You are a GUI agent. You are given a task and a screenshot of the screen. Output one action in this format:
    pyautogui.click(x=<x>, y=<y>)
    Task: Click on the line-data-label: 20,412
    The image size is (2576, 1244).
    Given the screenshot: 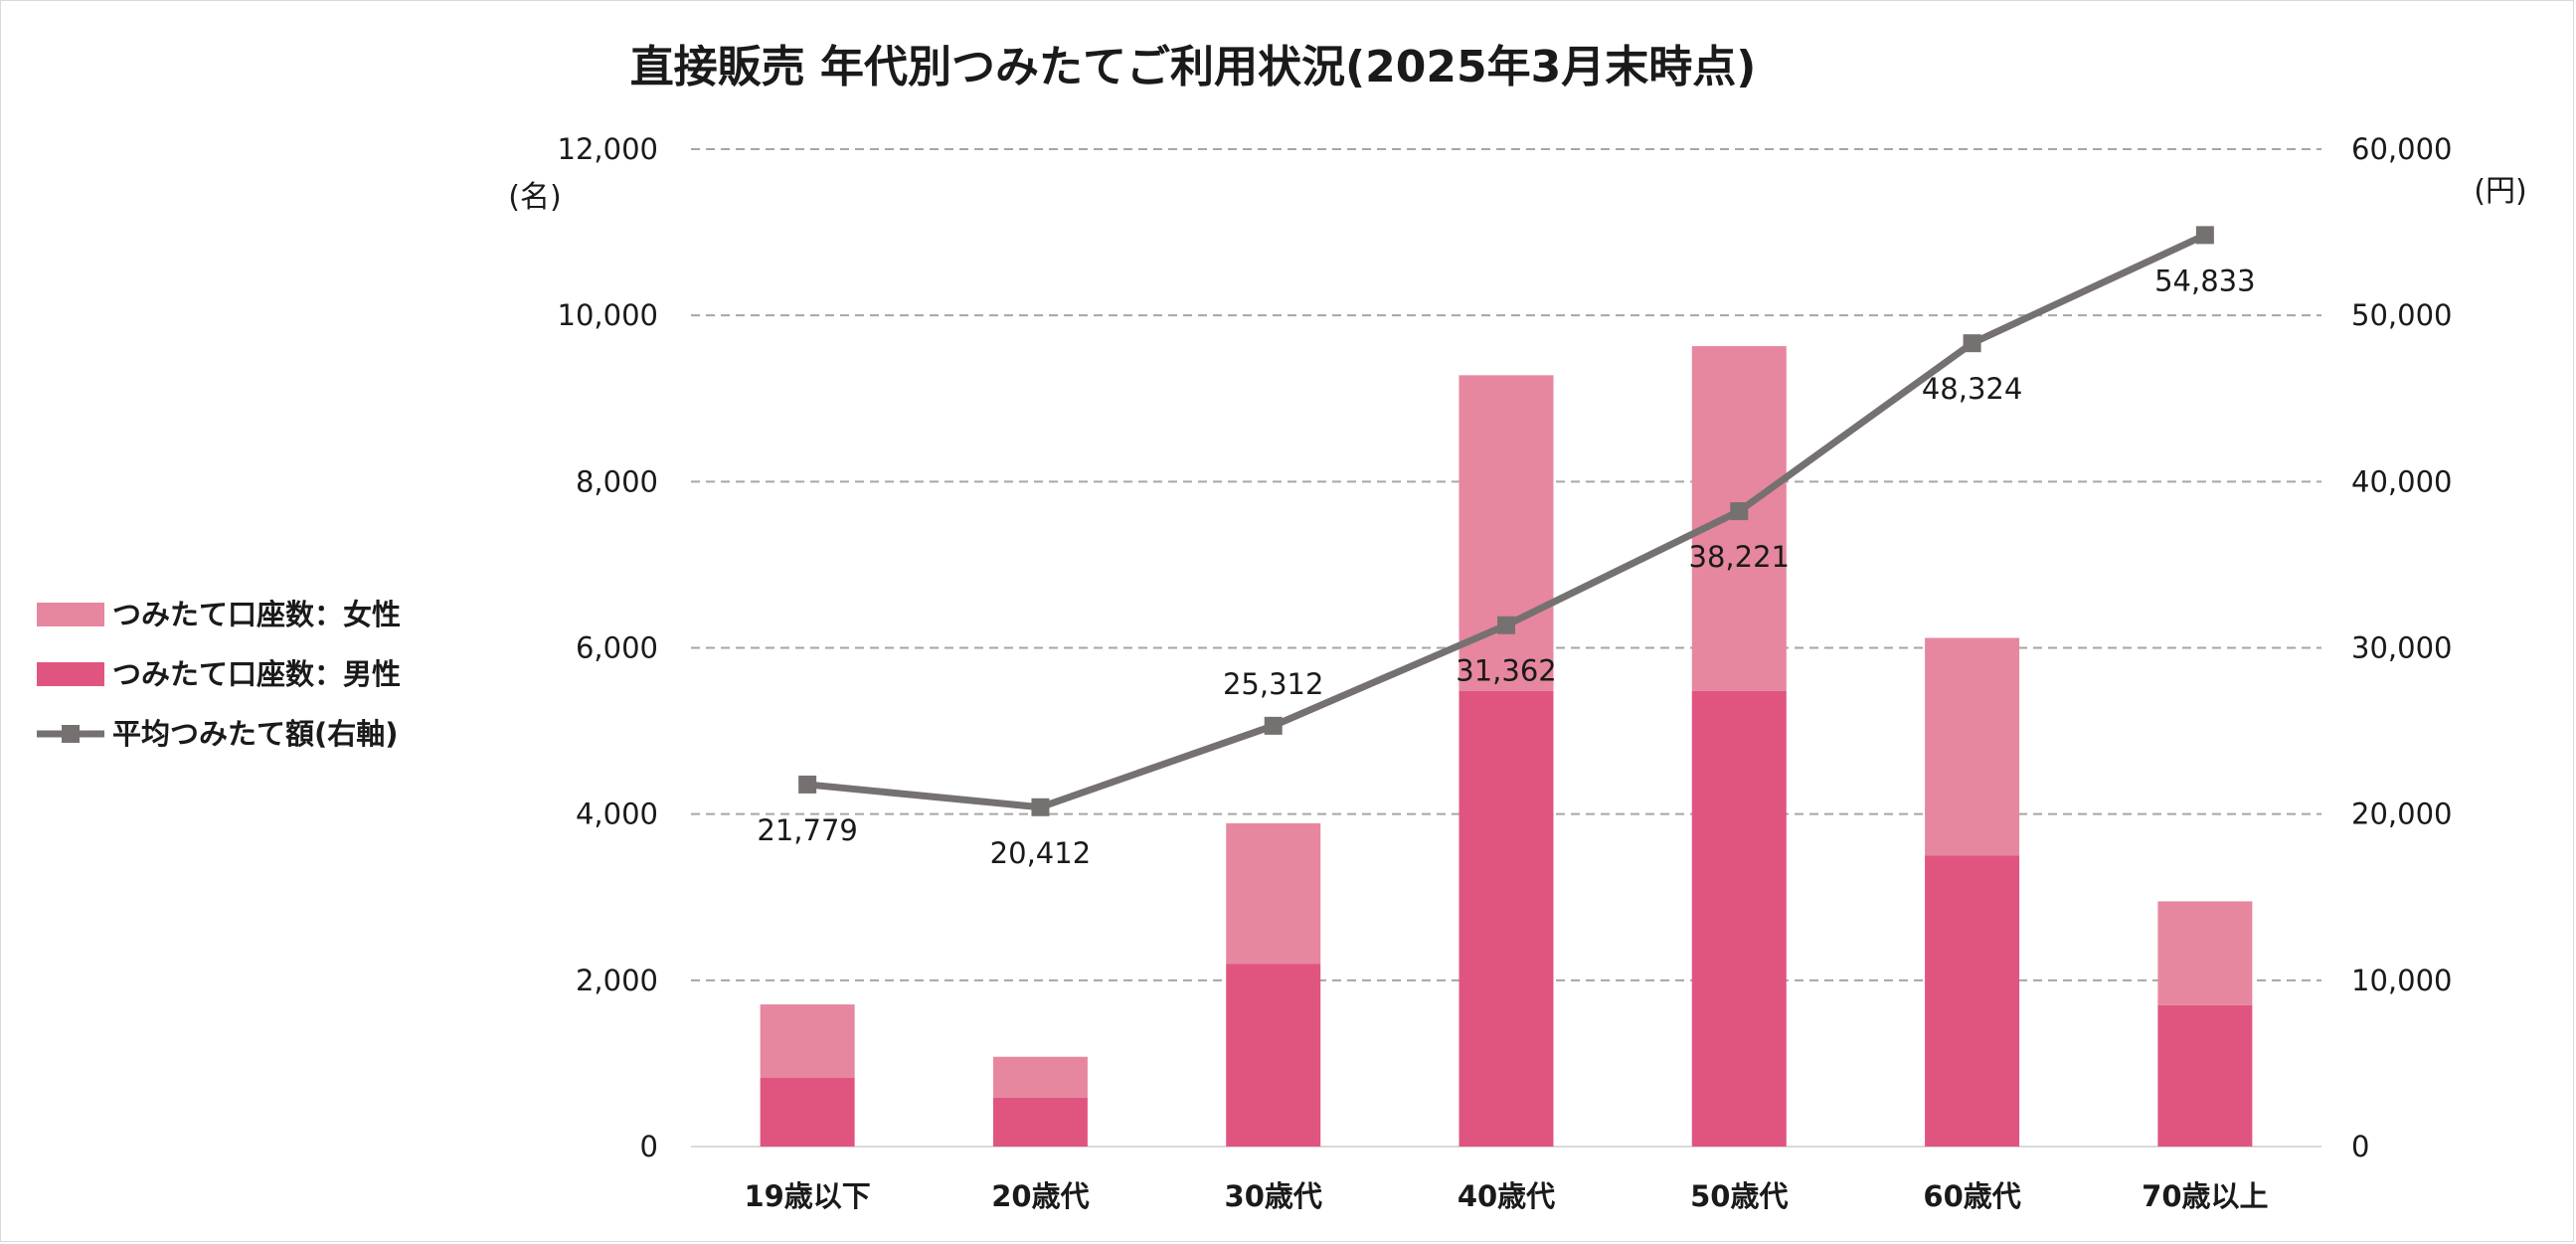 What is the action you would take?
    pyautogui.click(x=1040, y=853)
    